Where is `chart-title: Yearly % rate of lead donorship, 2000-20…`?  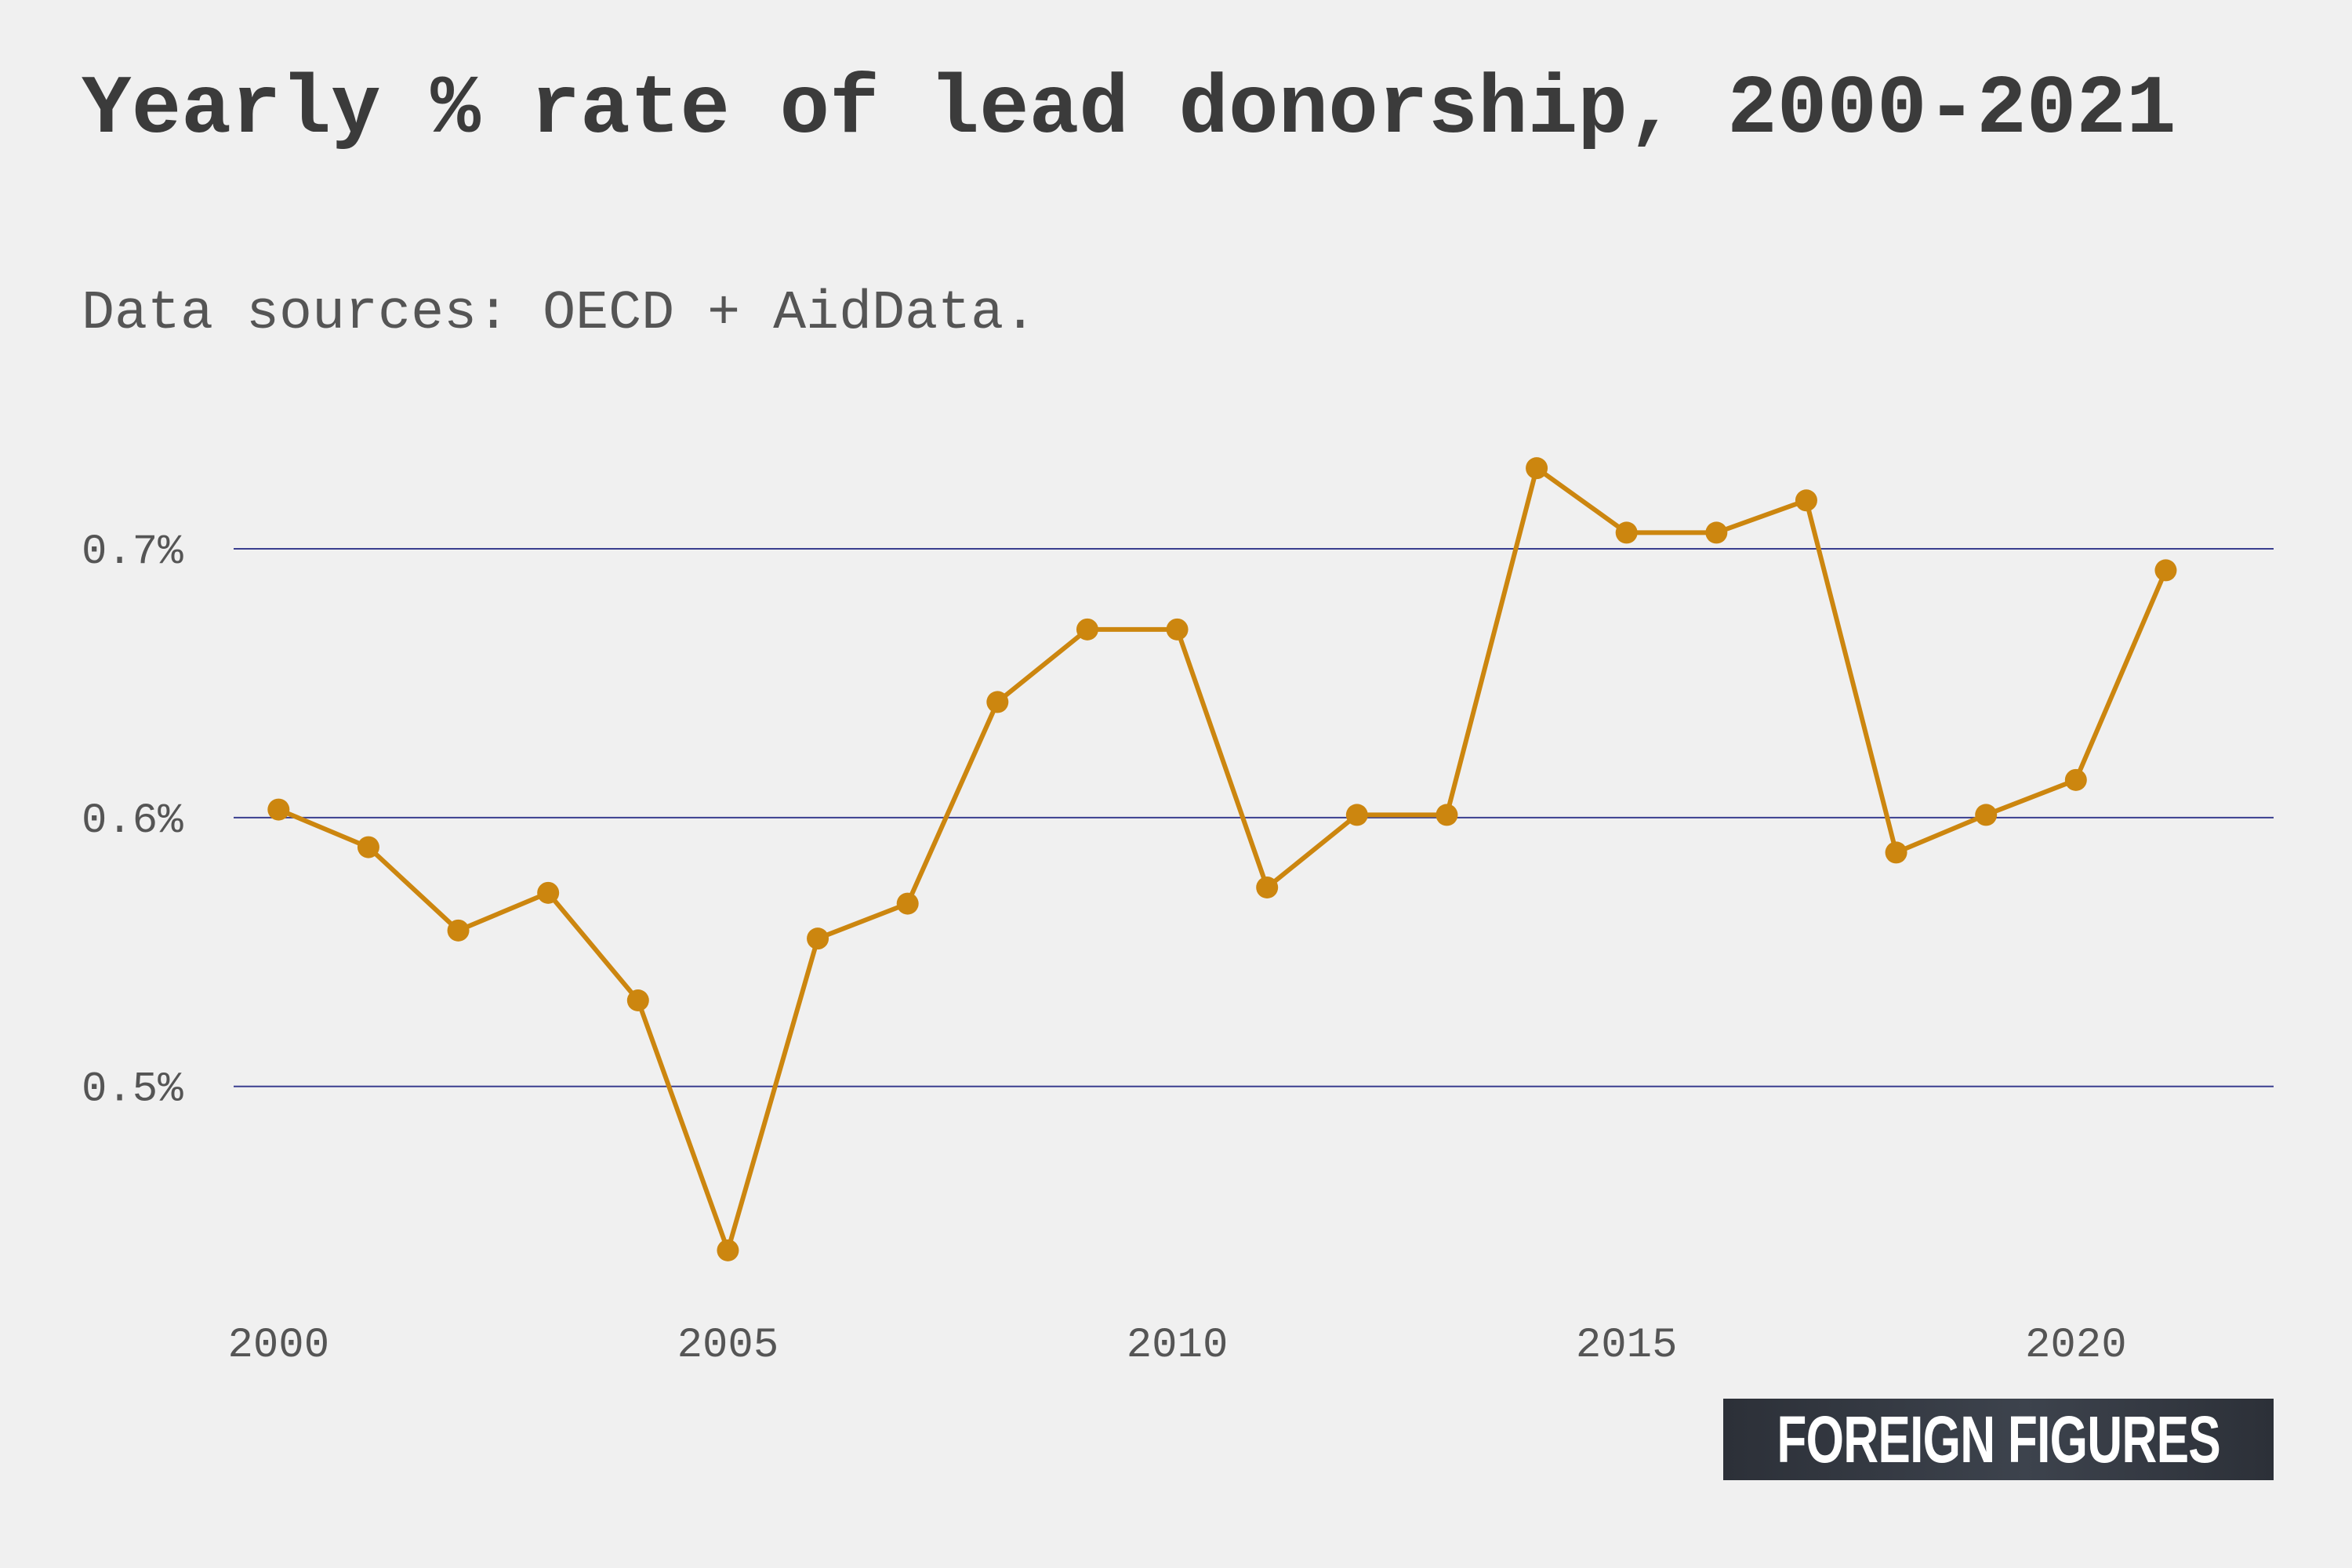 chart-title: Yearly % rate of lead donorship, 2000-20… is located at coordinates (1129, 110).